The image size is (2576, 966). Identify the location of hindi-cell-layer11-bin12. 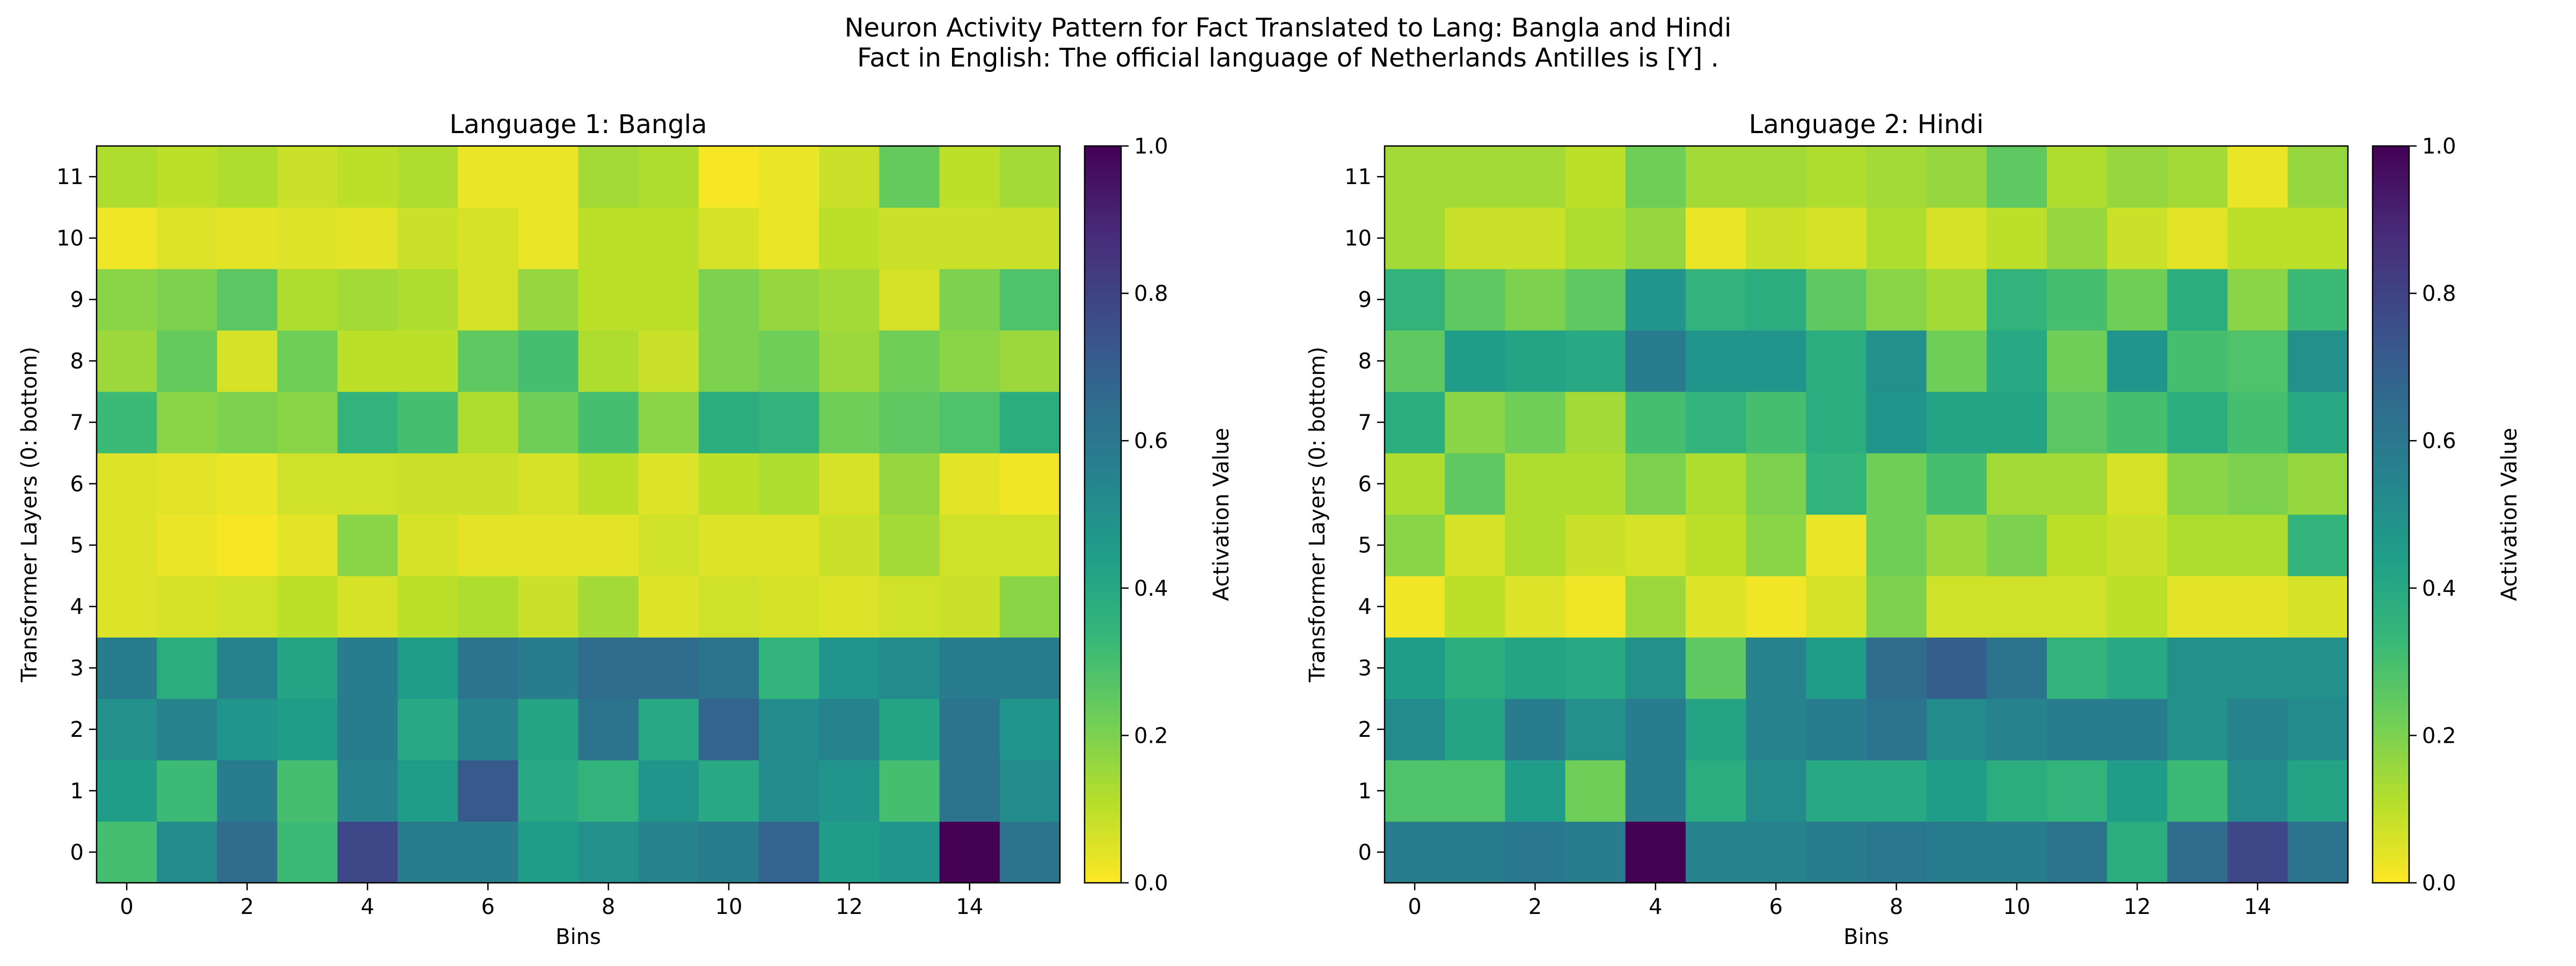
(2137, 177).